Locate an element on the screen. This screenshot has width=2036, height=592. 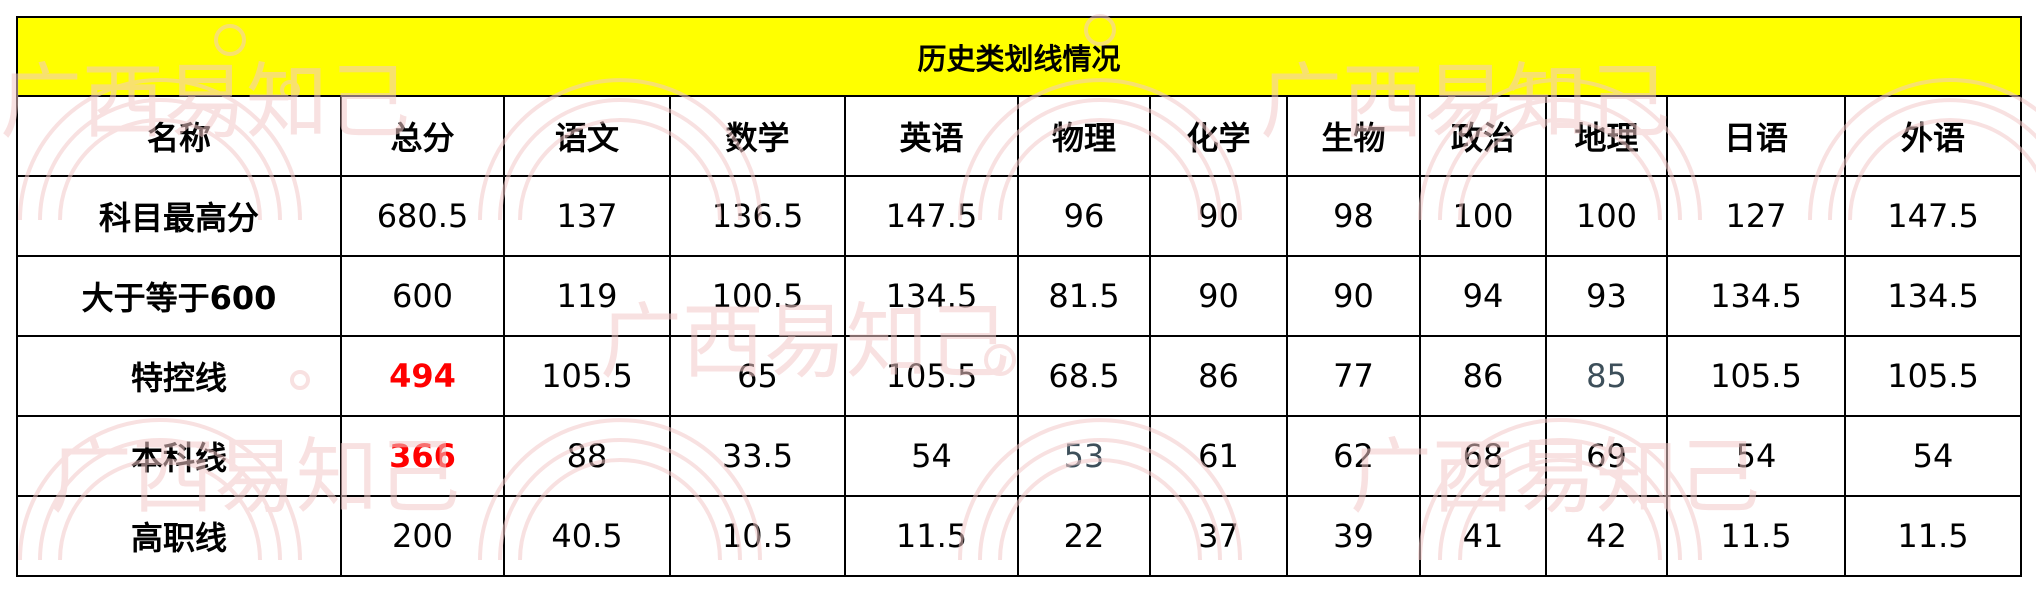
table-cell: 33.5 is located at coordinates (757, 456).